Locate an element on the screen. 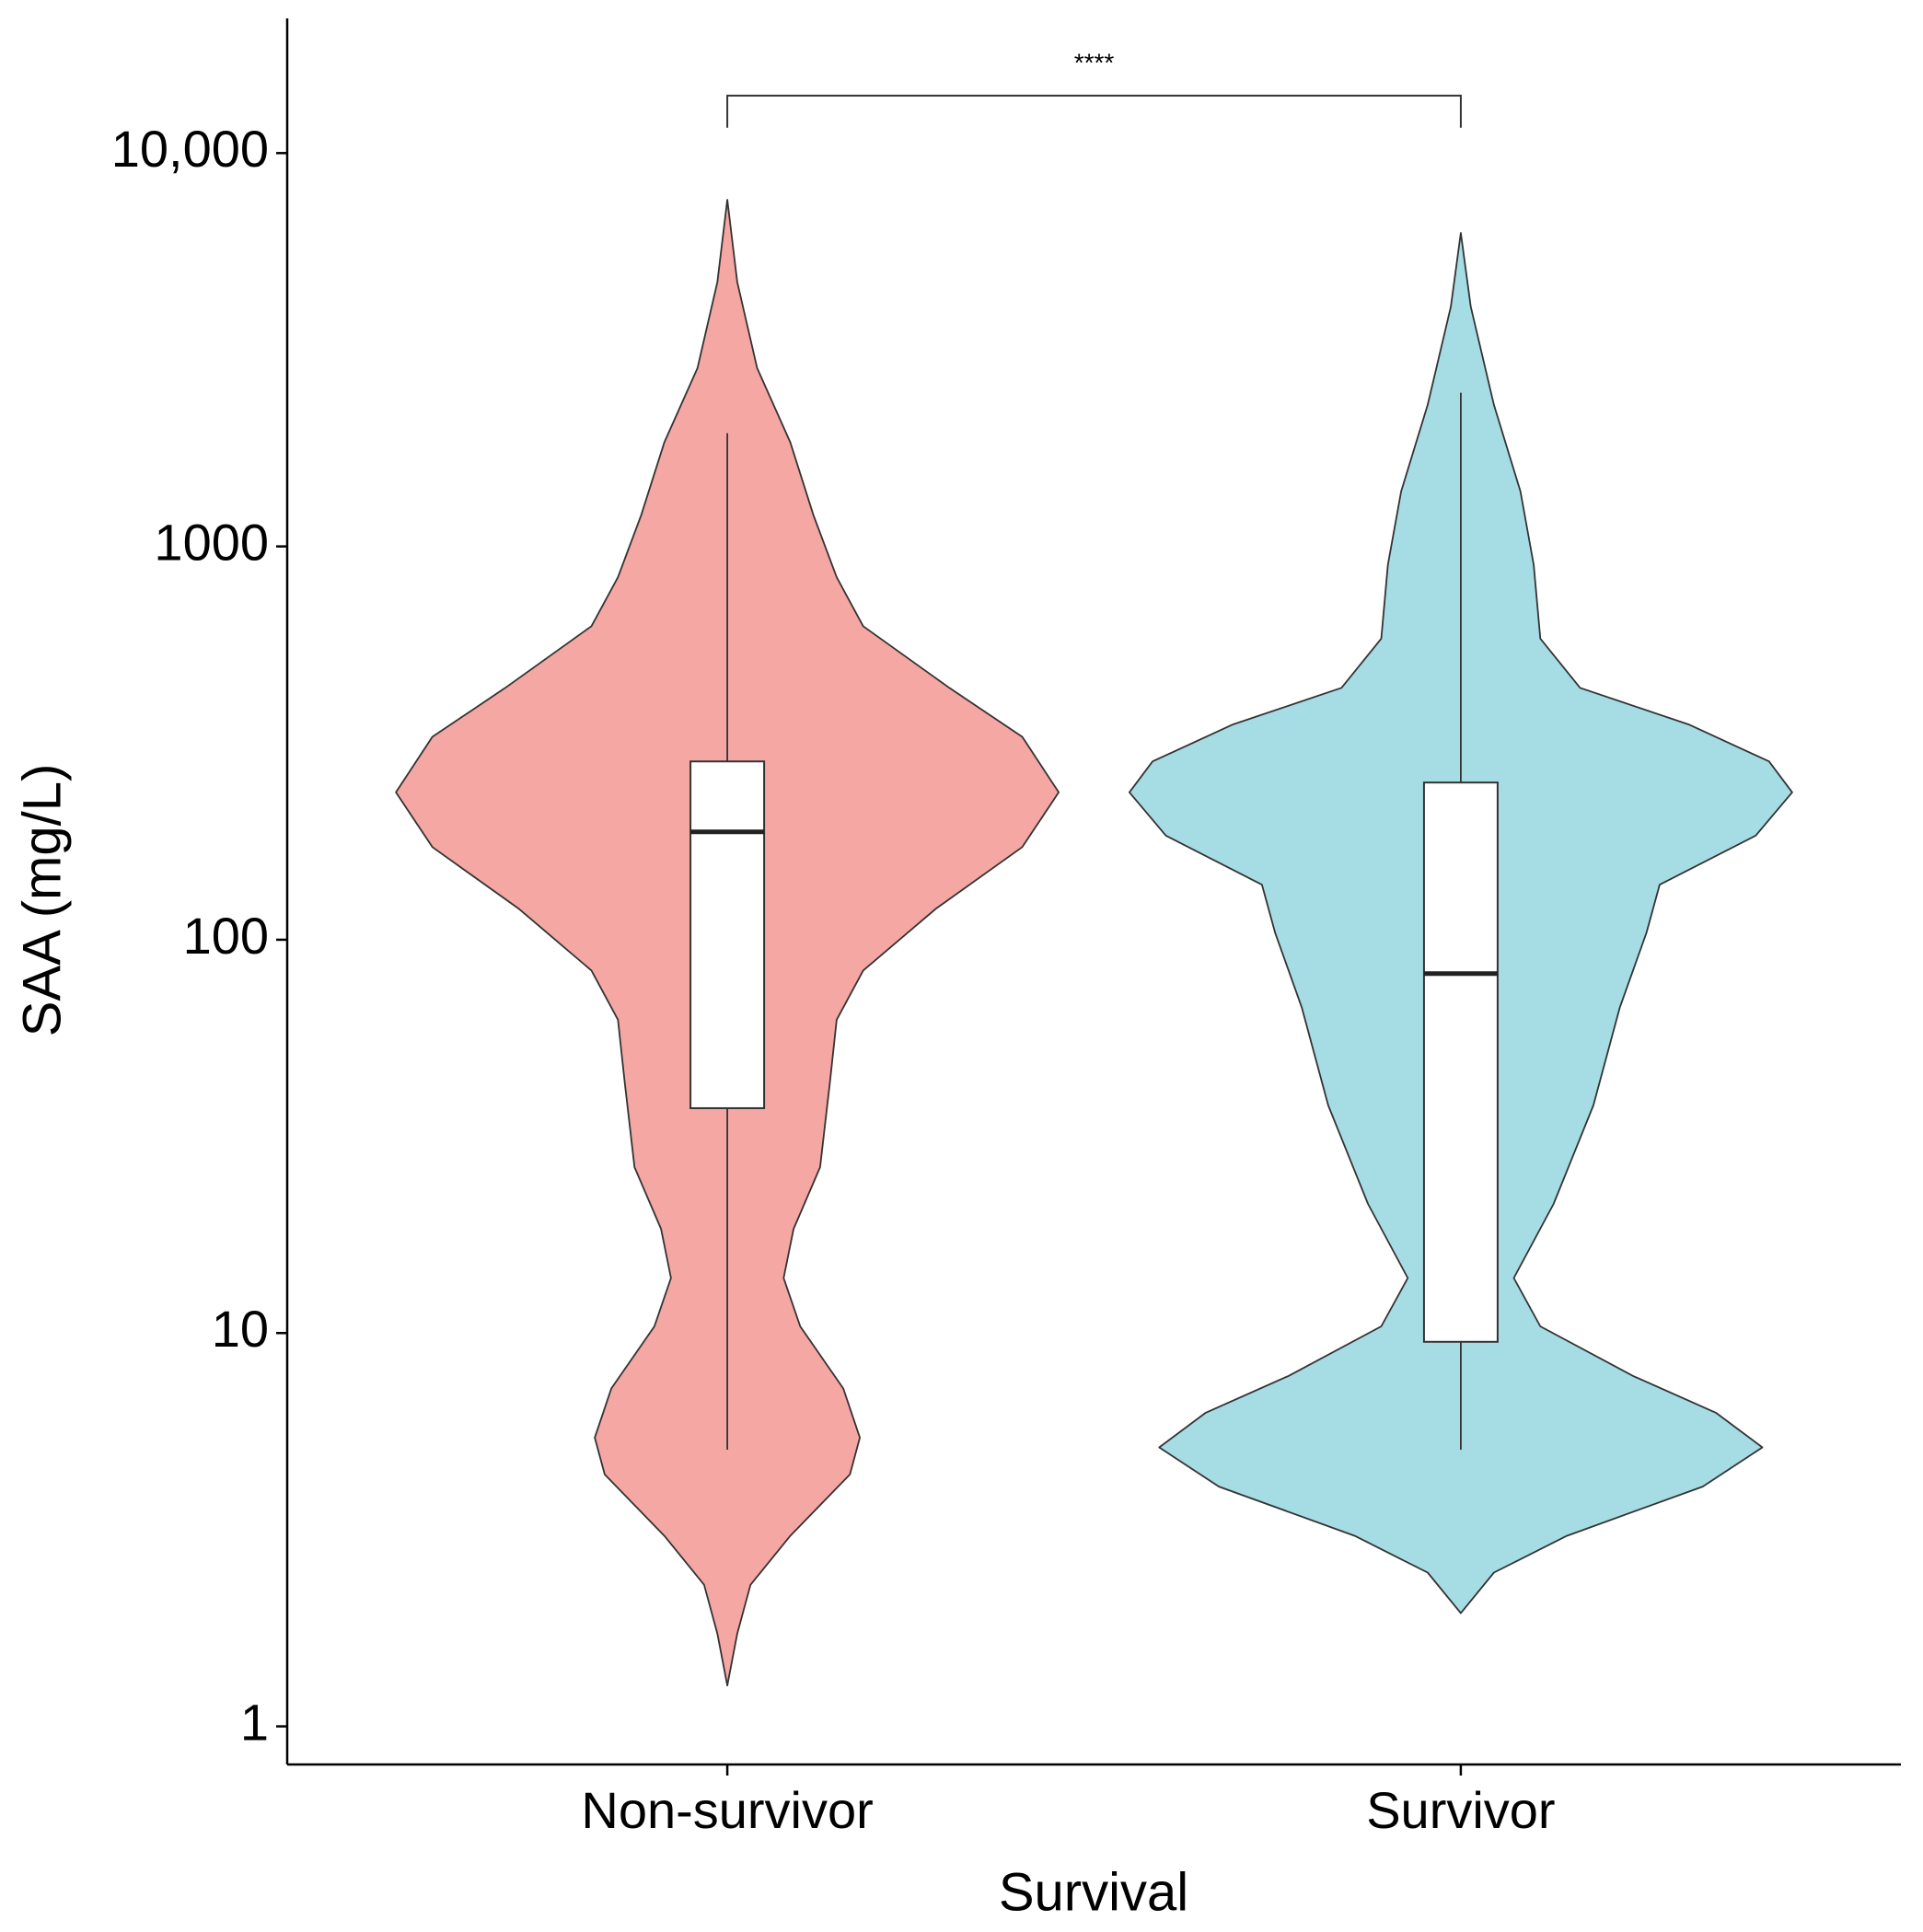 This screenshot has width=1923, height=1932. x-axis-title: Survival is located at coordinates (1093, 1892).